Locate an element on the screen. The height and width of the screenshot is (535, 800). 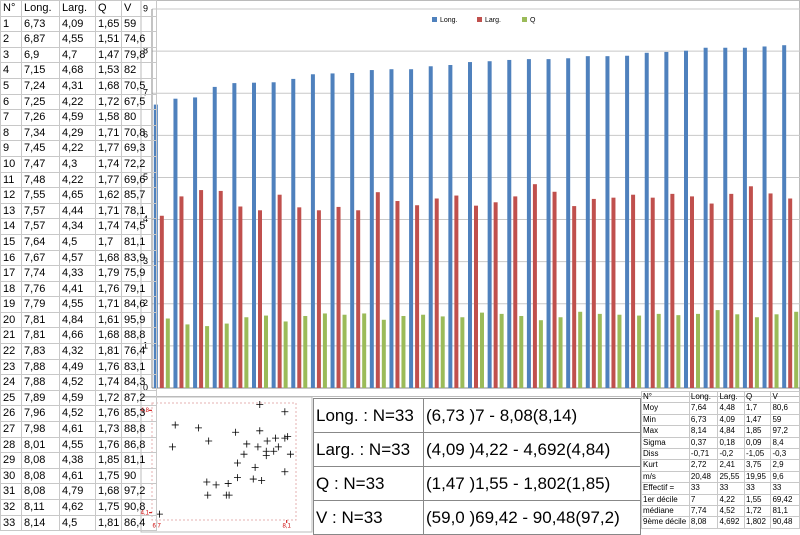
table-cell: 1,72 is located at coordinates (108, 102).